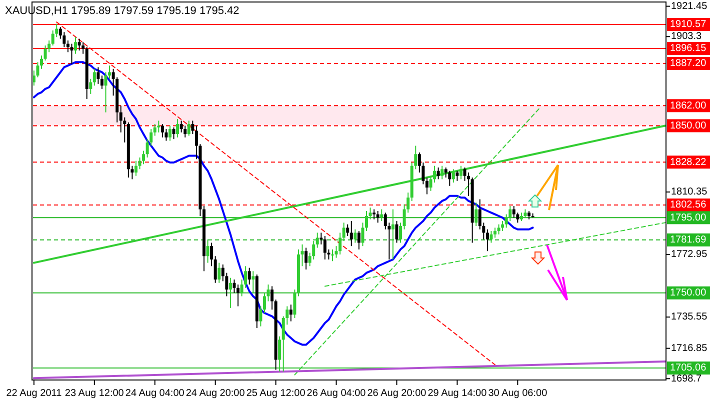 This screenshot has width=710, height=408. What do you see at coordinates (94, 393) in the screenshot?
I see `x-tick-label: 23 Aug 12:00` at bounding box center [94, 393].